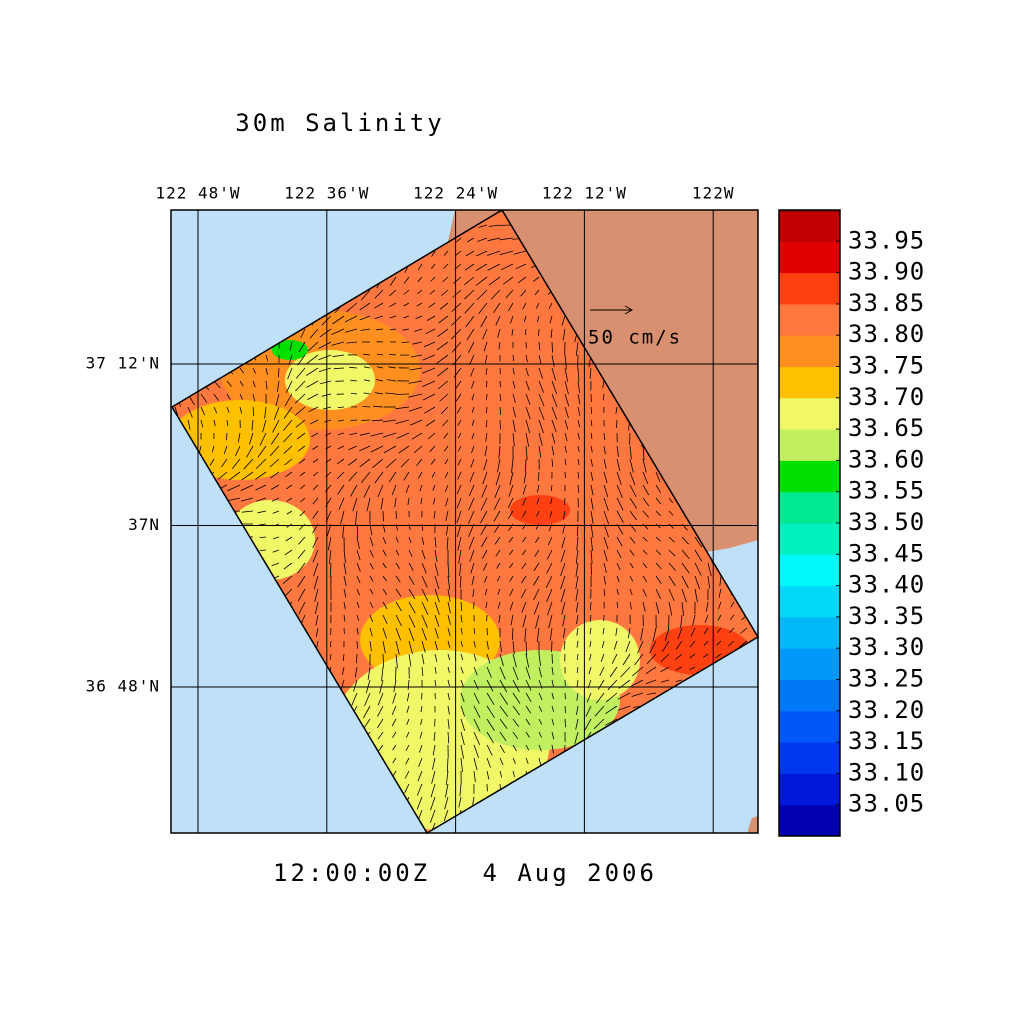  What do you see at coordinates (123, 363) in the screenshot?
I see `lat-label: 37 12'N` at bounding box center [123, 363].